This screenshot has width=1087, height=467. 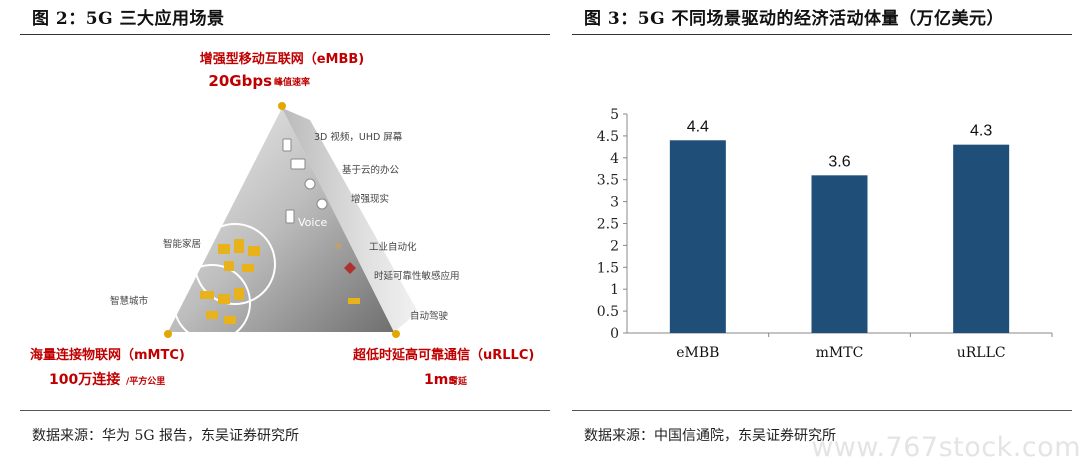 I want to click on figure-2-source: 数据来源：华为 5G 报告，东吴证券研究所, so click(x=165, y=436).